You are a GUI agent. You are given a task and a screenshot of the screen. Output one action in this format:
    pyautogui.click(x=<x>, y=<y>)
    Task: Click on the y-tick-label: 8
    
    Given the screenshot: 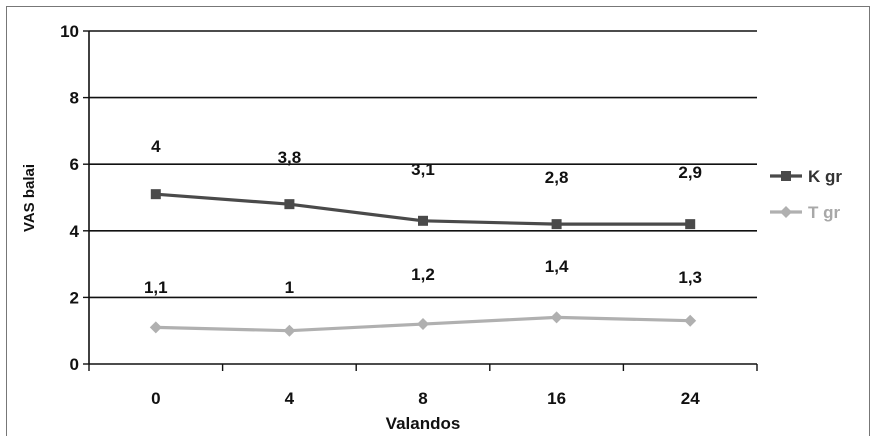 What is the action you would take?
    pyautogui.click(x=74, y=98)
    